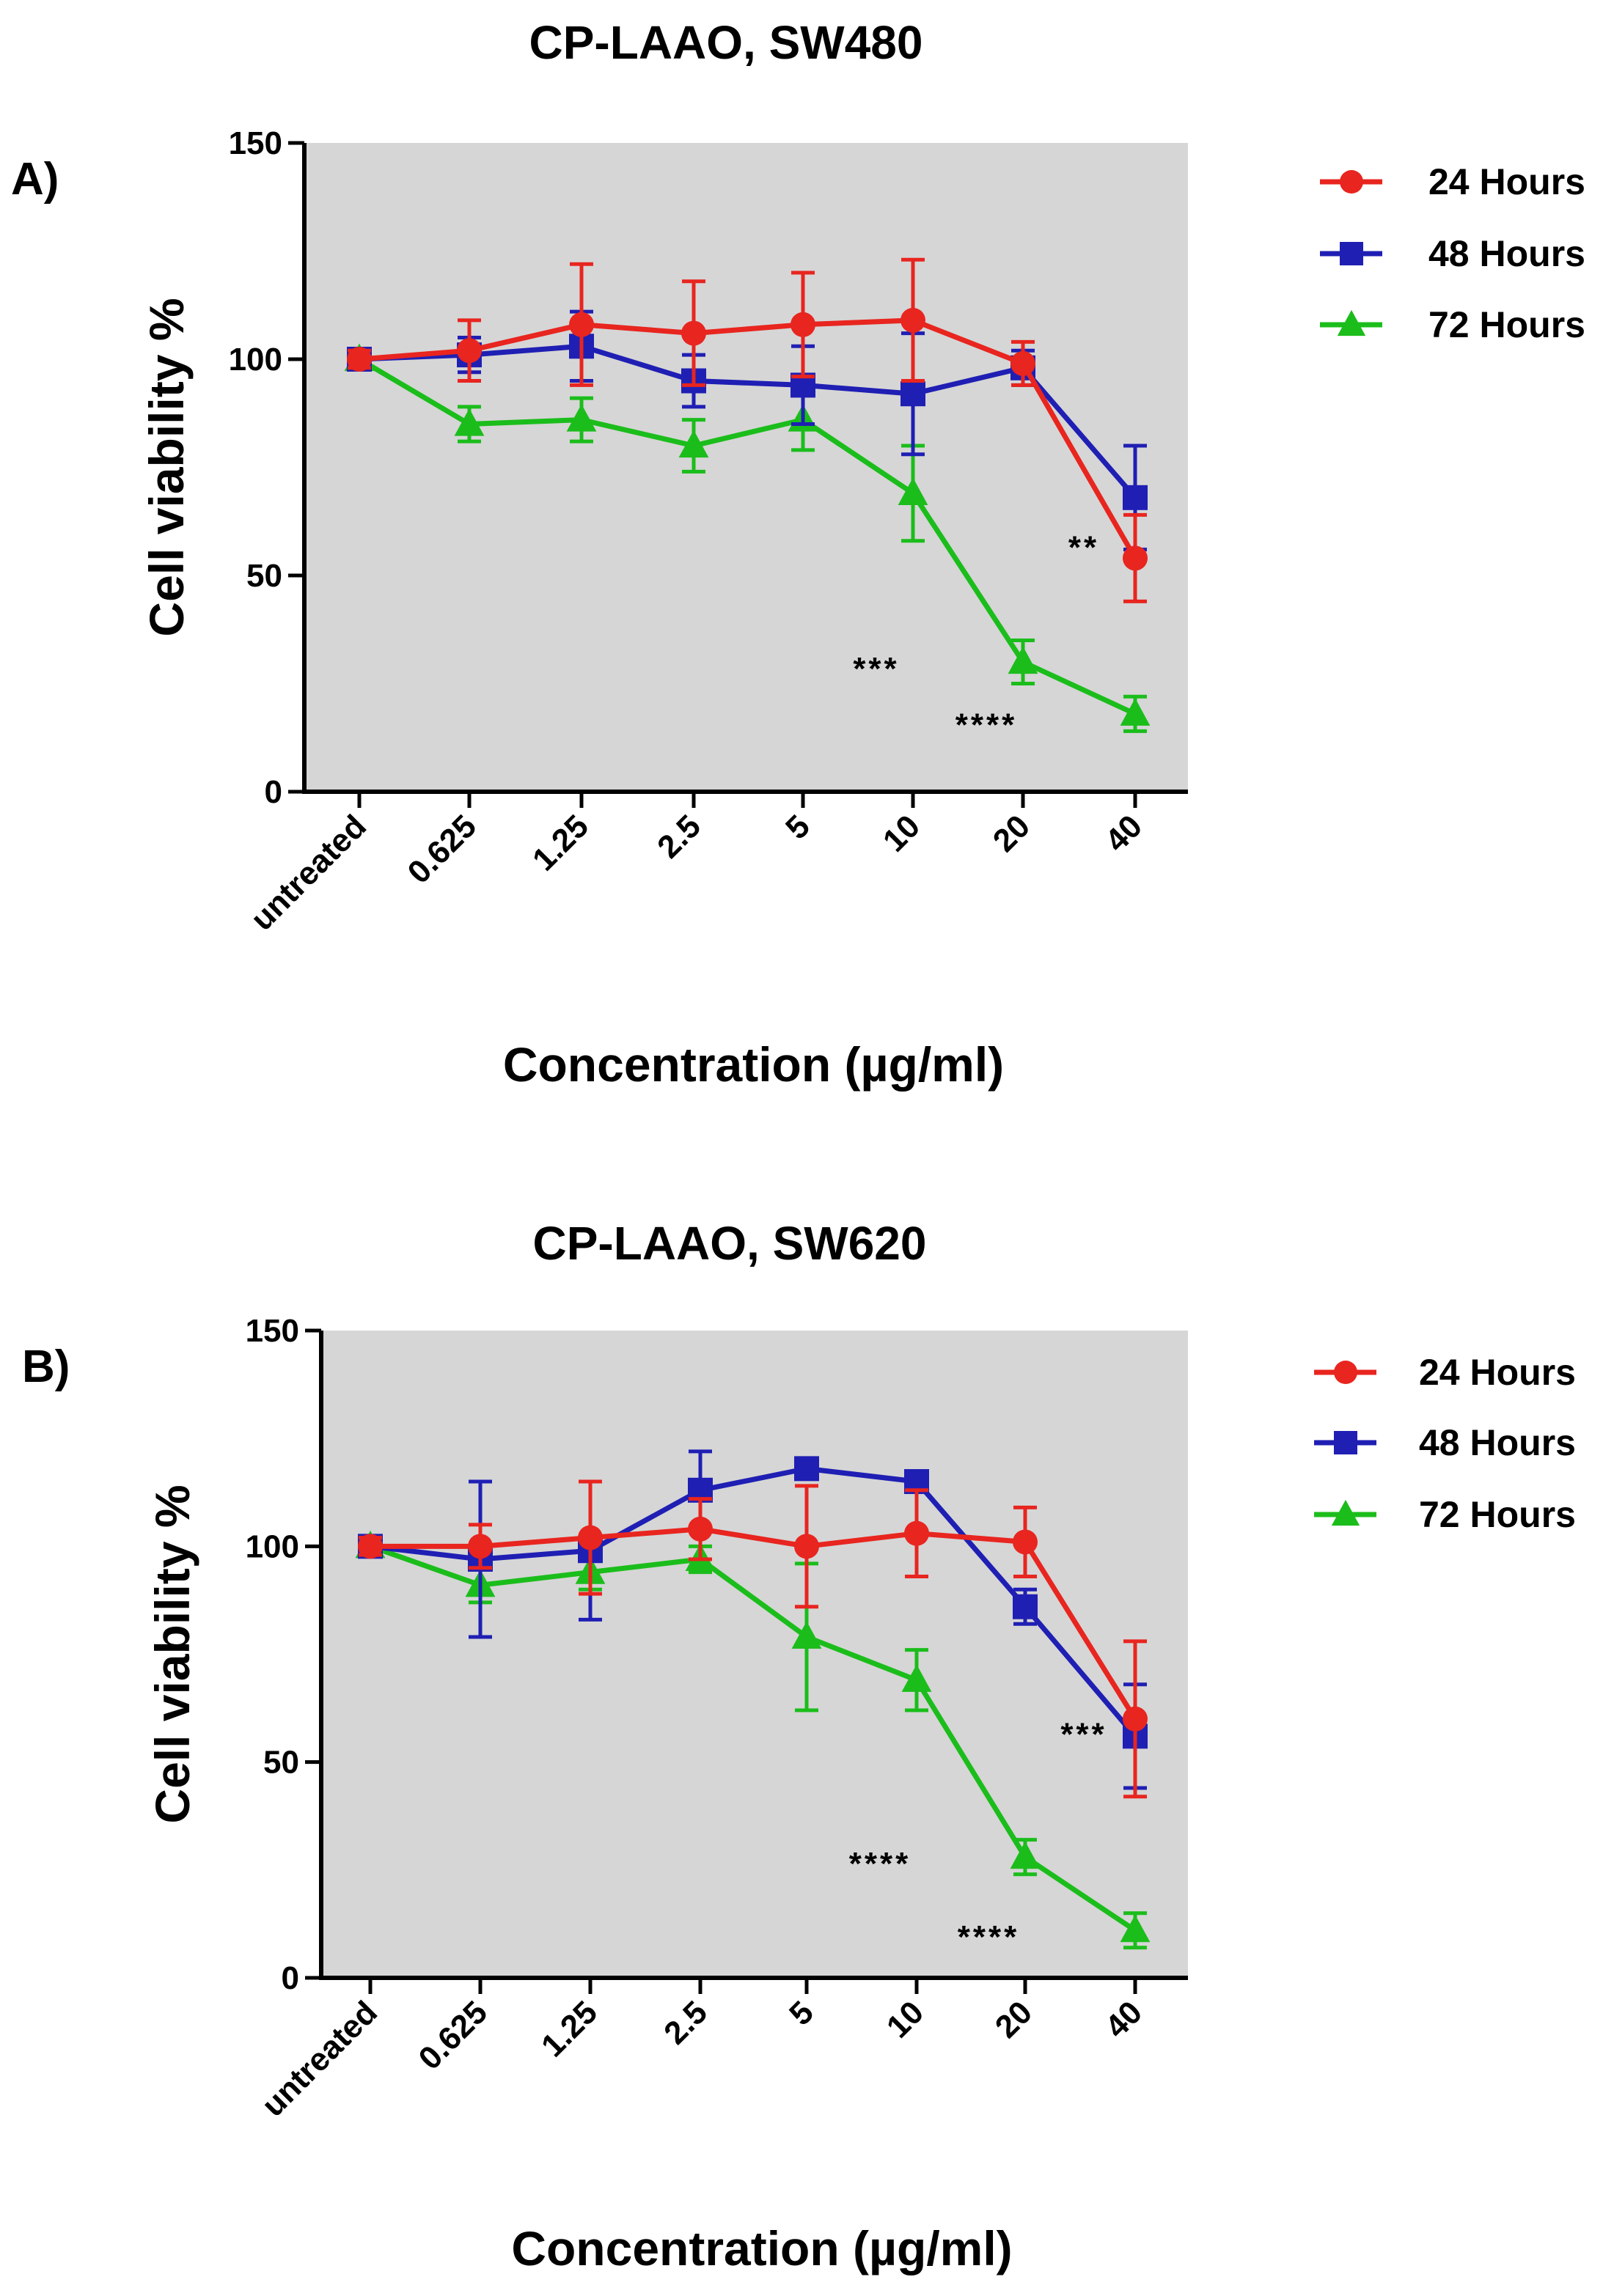  I want to click on series-72-hours, so click(747, 538).